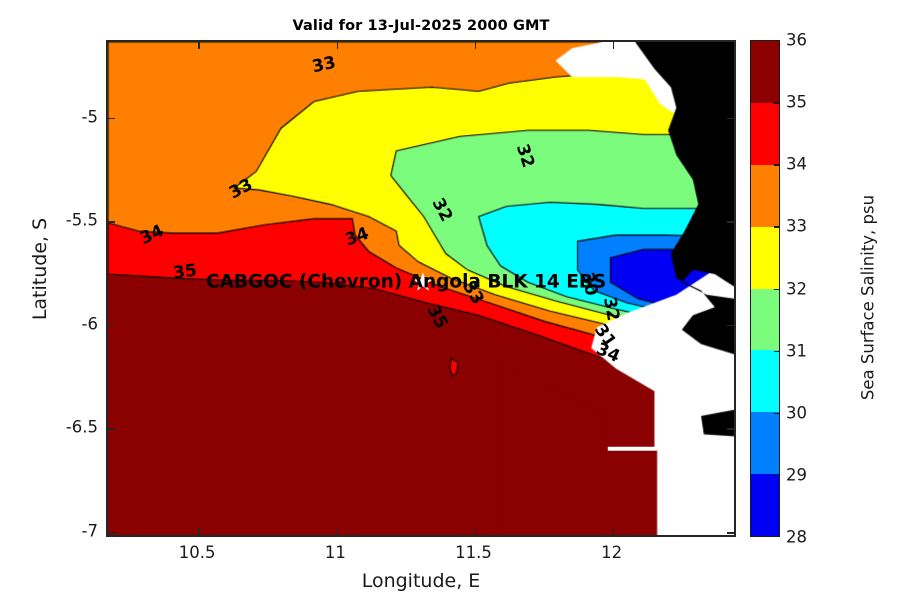 The height and width of the screenshot is (600, 900). I want to click on colorbar-tick-label: 31, so click(796, 351).